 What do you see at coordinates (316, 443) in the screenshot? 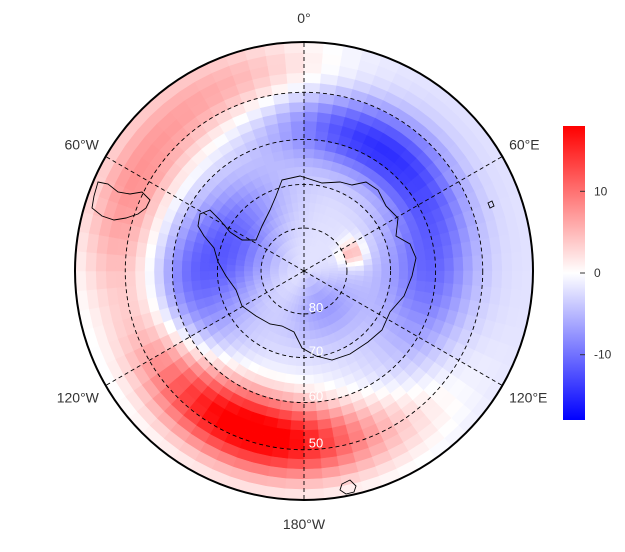
I see `latitude-label: 50` at bounding box center [316, 443].